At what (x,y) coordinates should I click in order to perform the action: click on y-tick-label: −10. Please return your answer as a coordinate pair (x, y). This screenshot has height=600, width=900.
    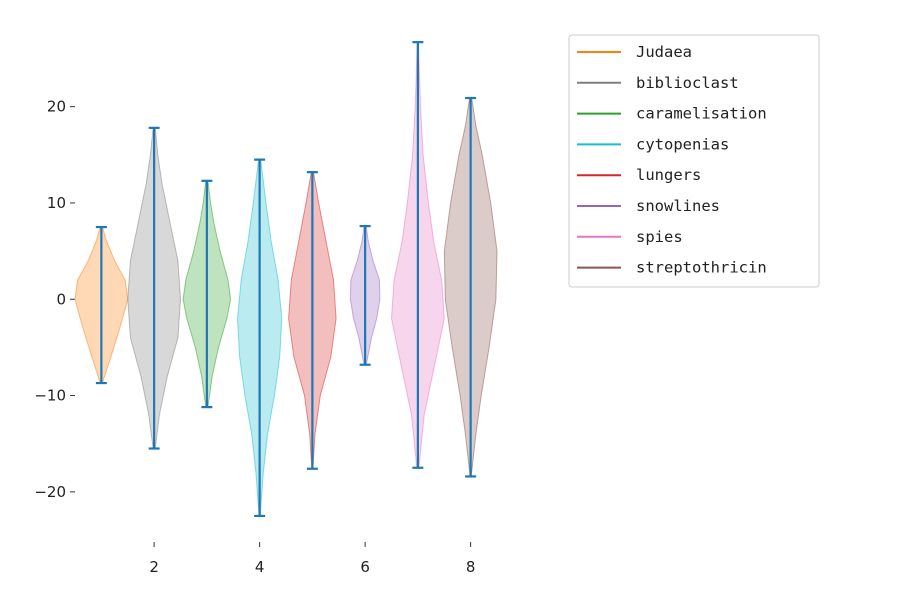
    Looking at the image, I should click on (50, 396).